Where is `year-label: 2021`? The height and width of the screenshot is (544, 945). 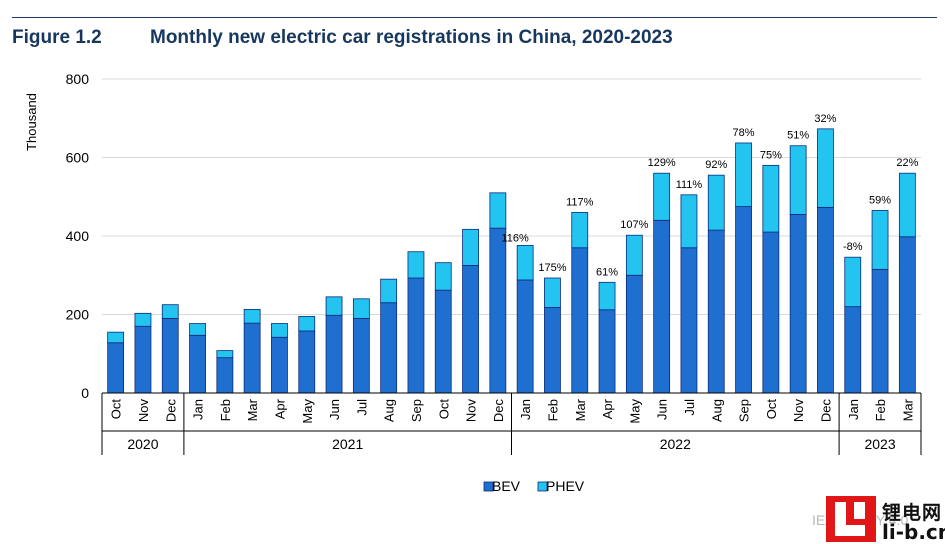
year-label: 2021 is located at coordinates (347, 444).